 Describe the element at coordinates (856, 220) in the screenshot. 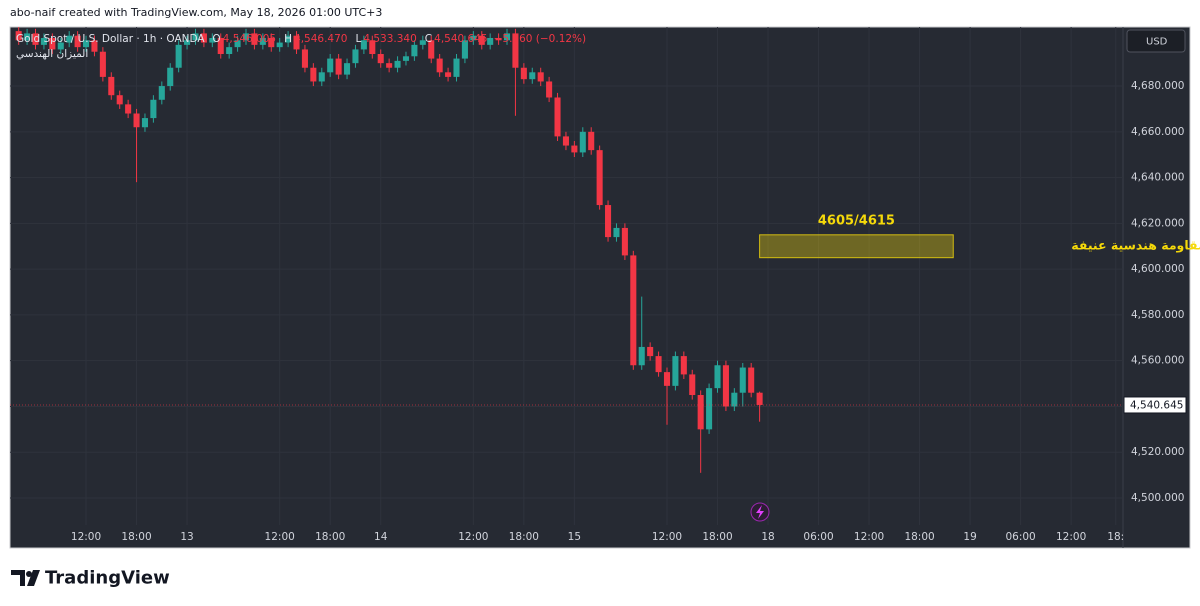

I see `zone-label: 4605/4615` at that location.